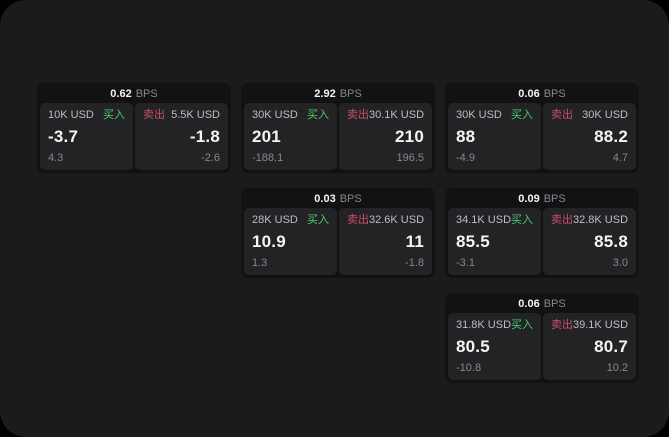  What do you see at coordinates (181, 136) in the screenshot?
I see `sell-panel: 卖出 5.5K USD -1.8 -2.6` at bounding box center [181, 136].